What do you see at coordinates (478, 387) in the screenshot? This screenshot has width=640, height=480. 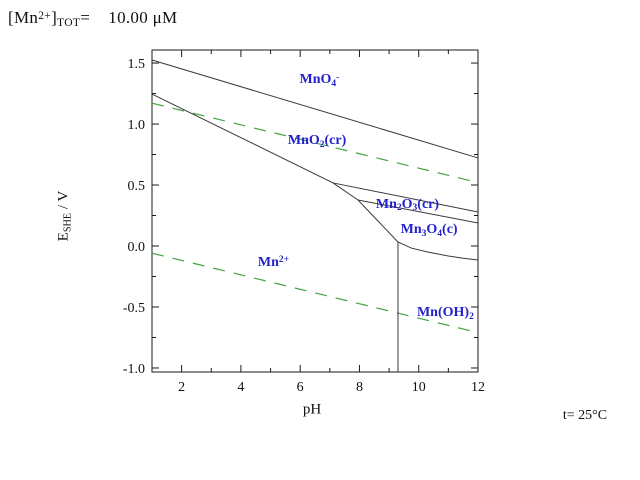 I see `x-tick-label: 12` at bounding box center [478, 387].